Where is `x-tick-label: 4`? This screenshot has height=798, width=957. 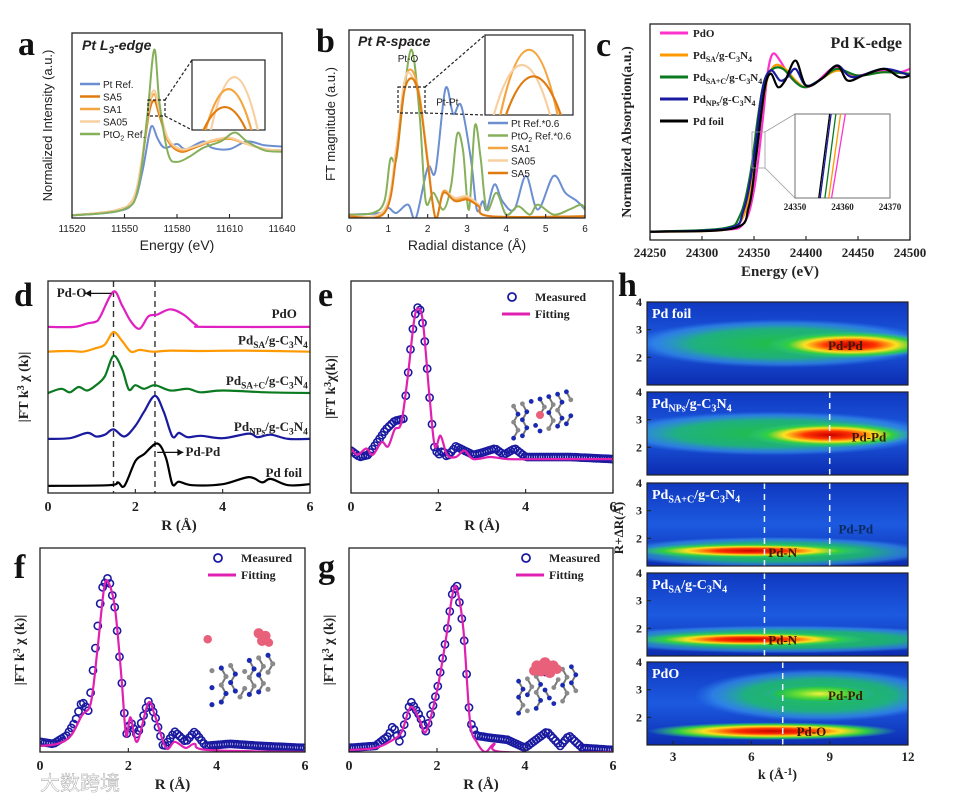 x-tick-label: 4 is located at coordinates (507, 229).